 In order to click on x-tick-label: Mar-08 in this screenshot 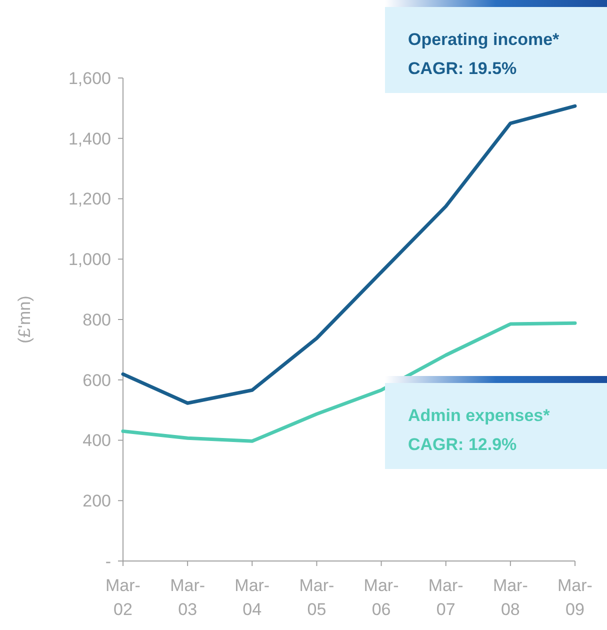, I will do `click(510, 597)`.